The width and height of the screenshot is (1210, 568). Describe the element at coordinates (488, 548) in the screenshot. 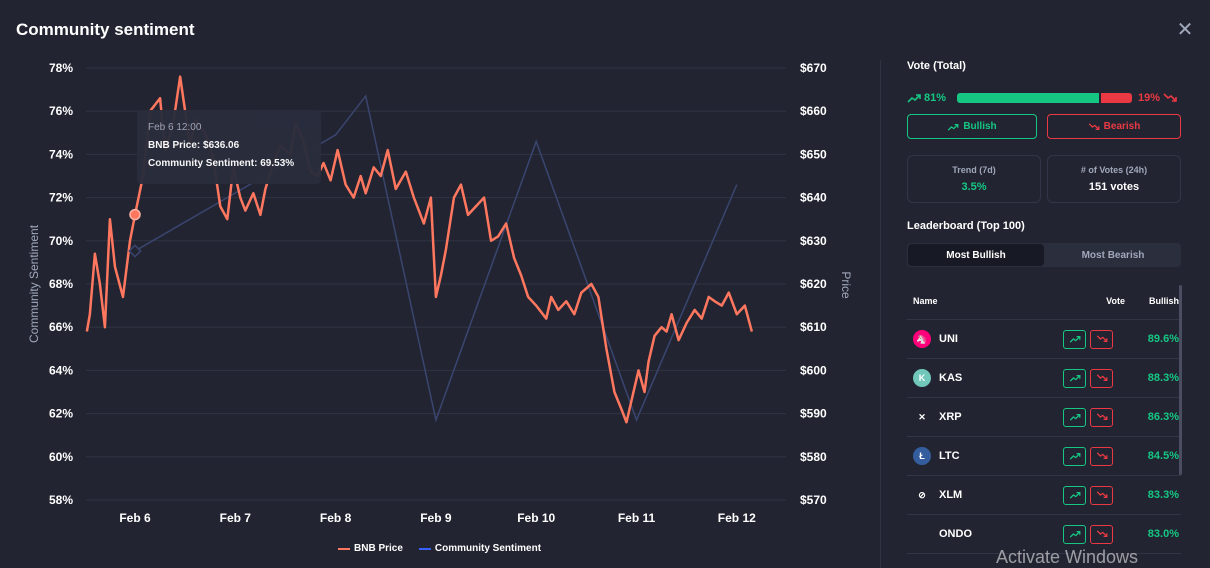

I see `legend-sentiment-label: Community Sentiment` at that location.